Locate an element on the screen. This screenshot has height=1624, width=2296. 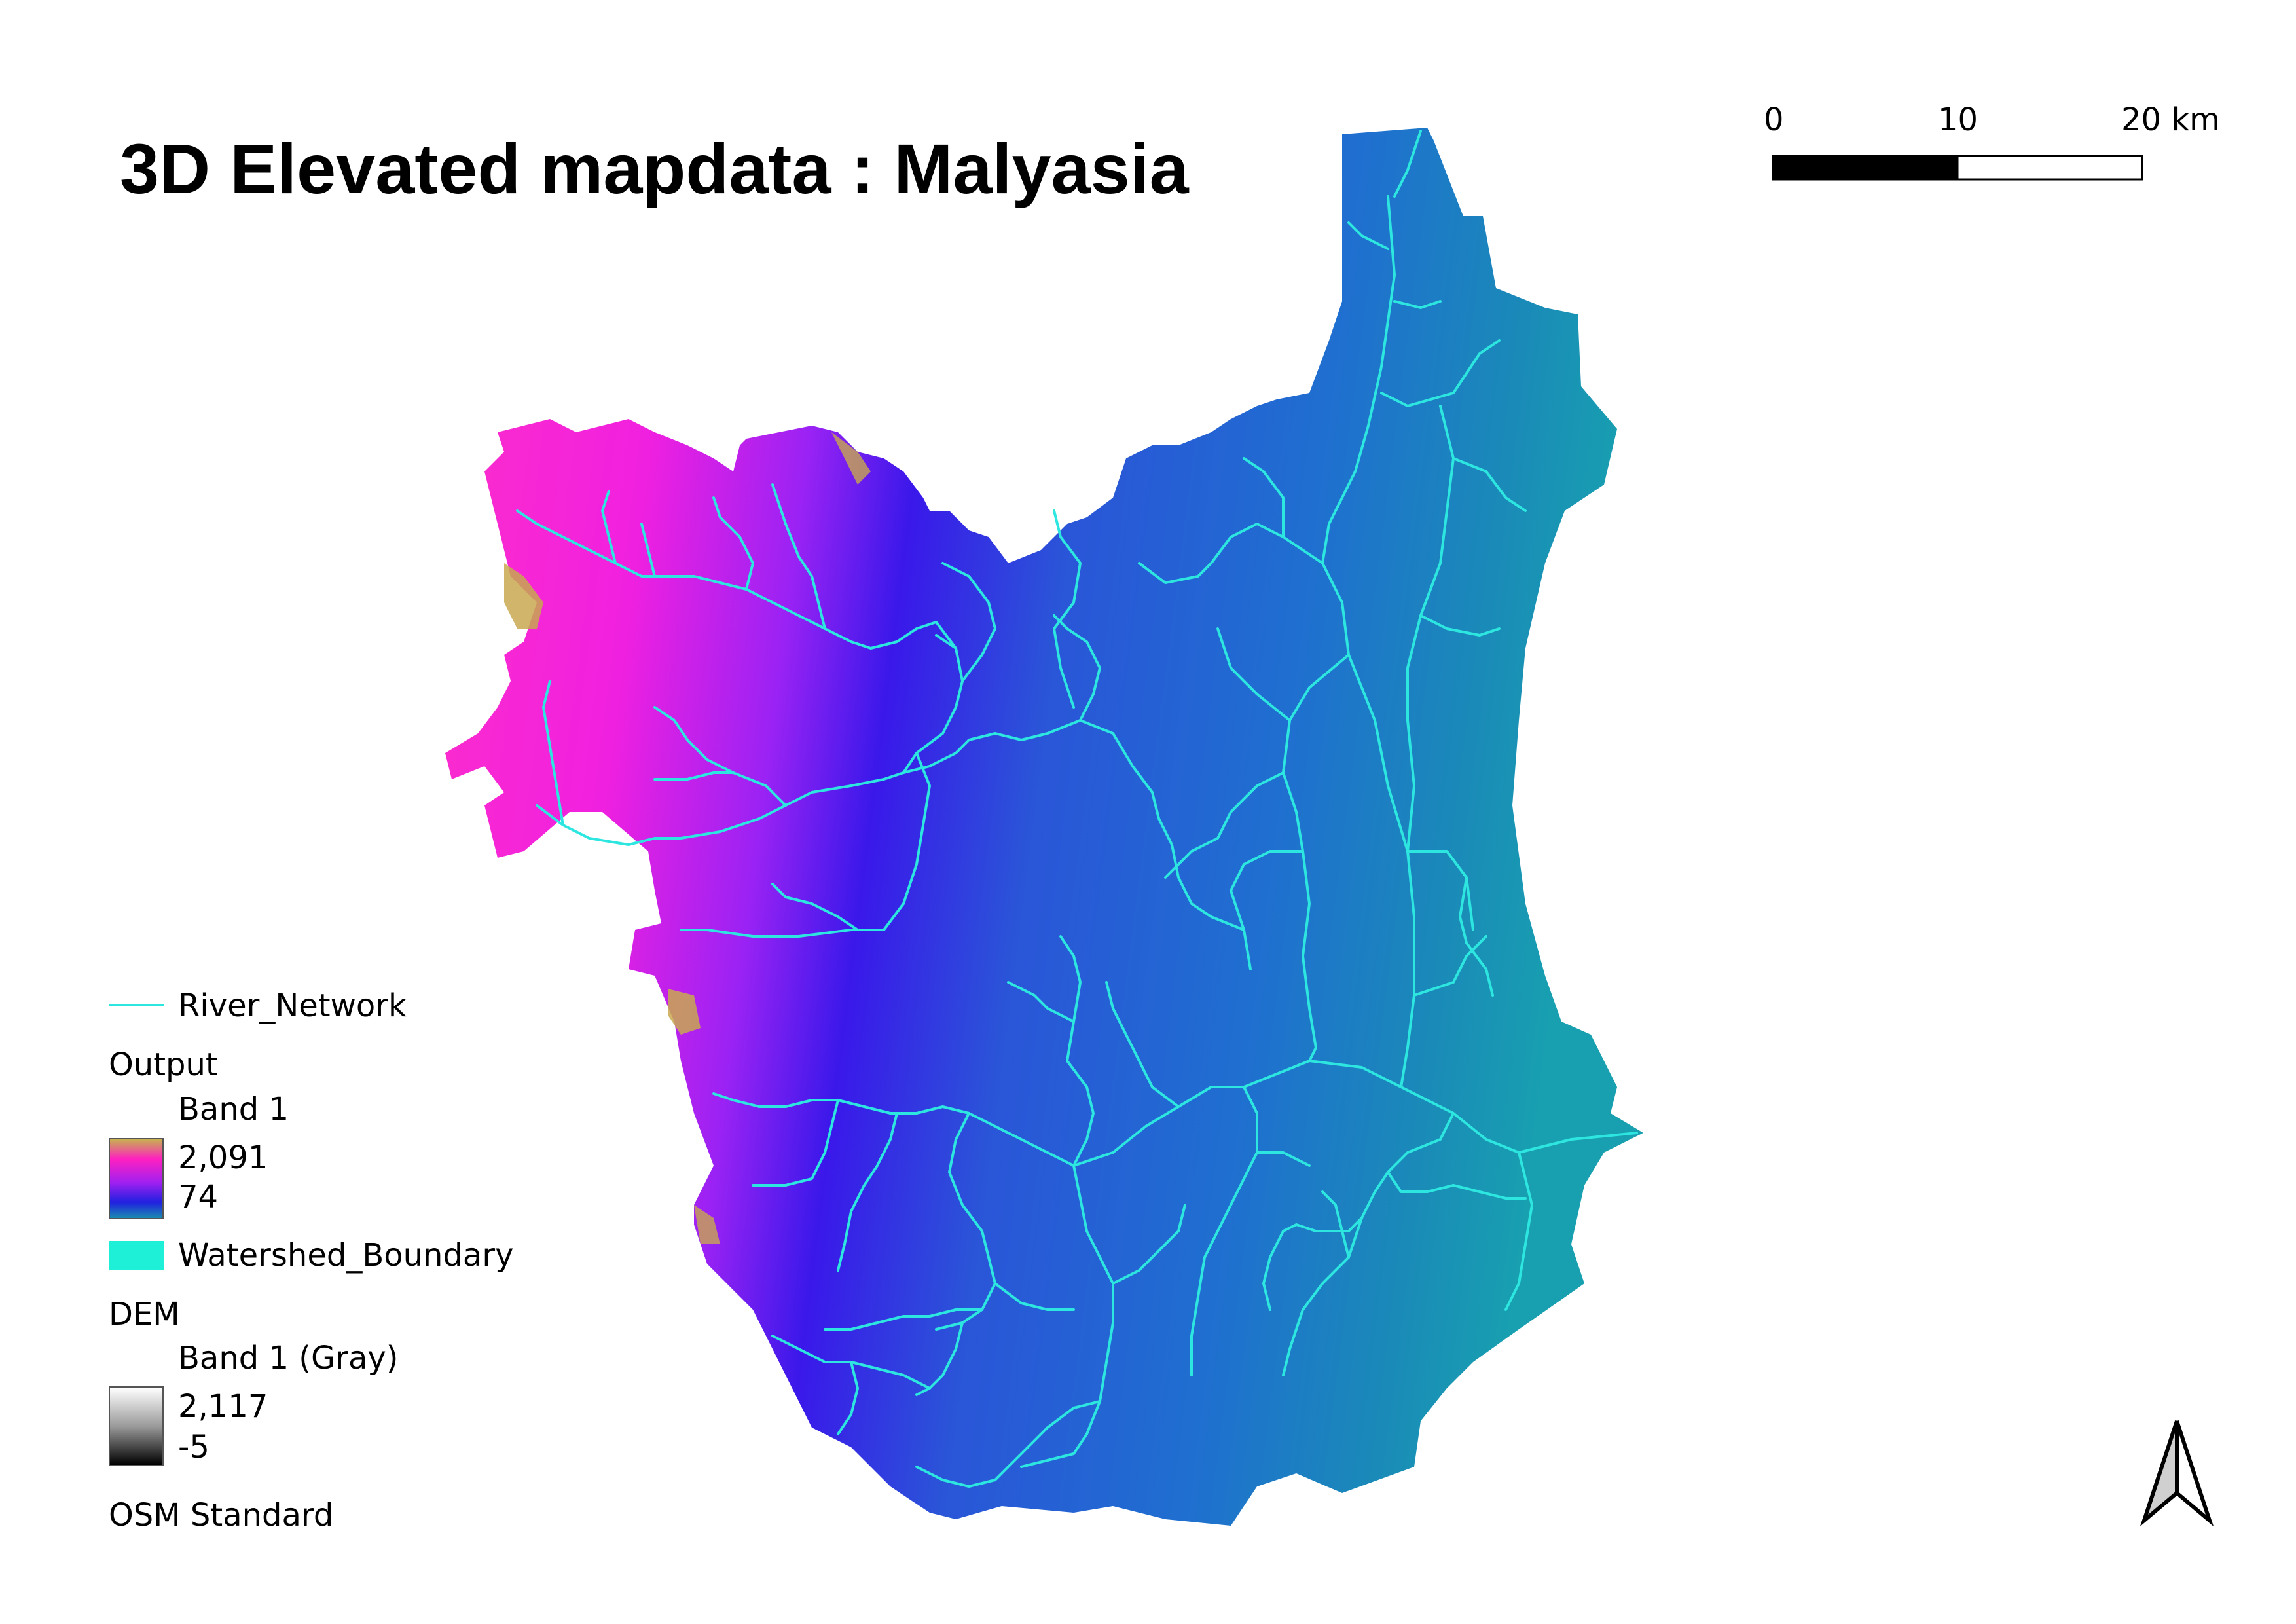
dem-gray-ramp is located at coordinates (136, 1426).